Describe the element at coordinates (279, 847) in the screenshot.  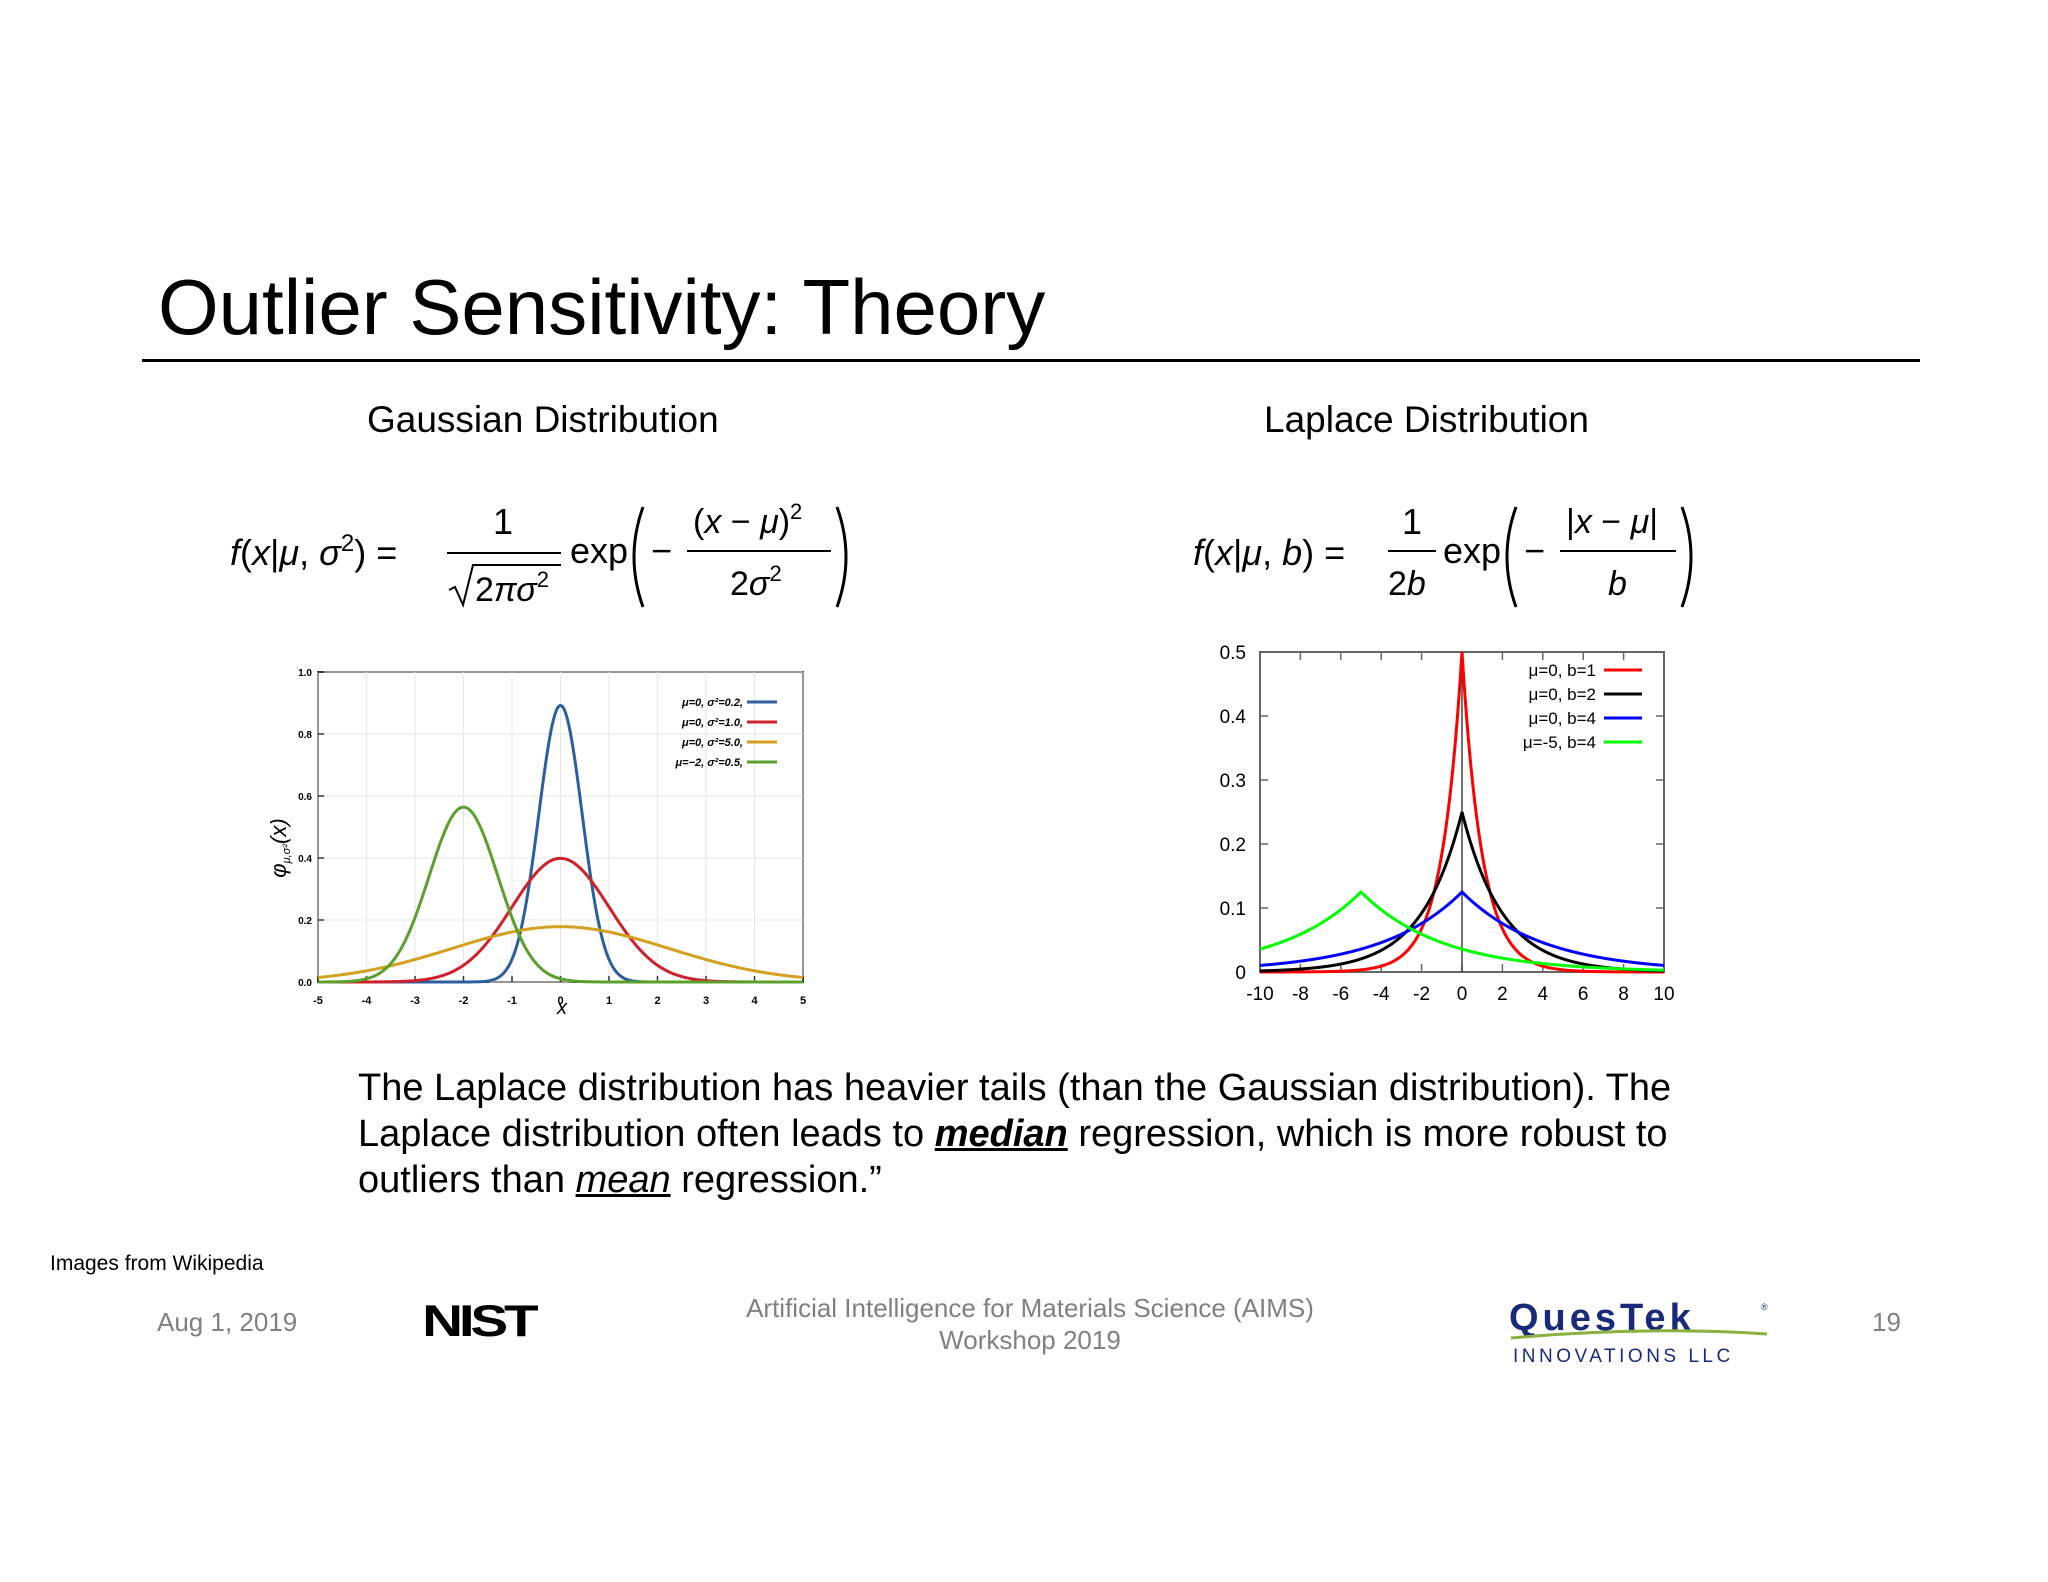
I see `gaussian-y-label: φμ,σ²(x)` at that location.